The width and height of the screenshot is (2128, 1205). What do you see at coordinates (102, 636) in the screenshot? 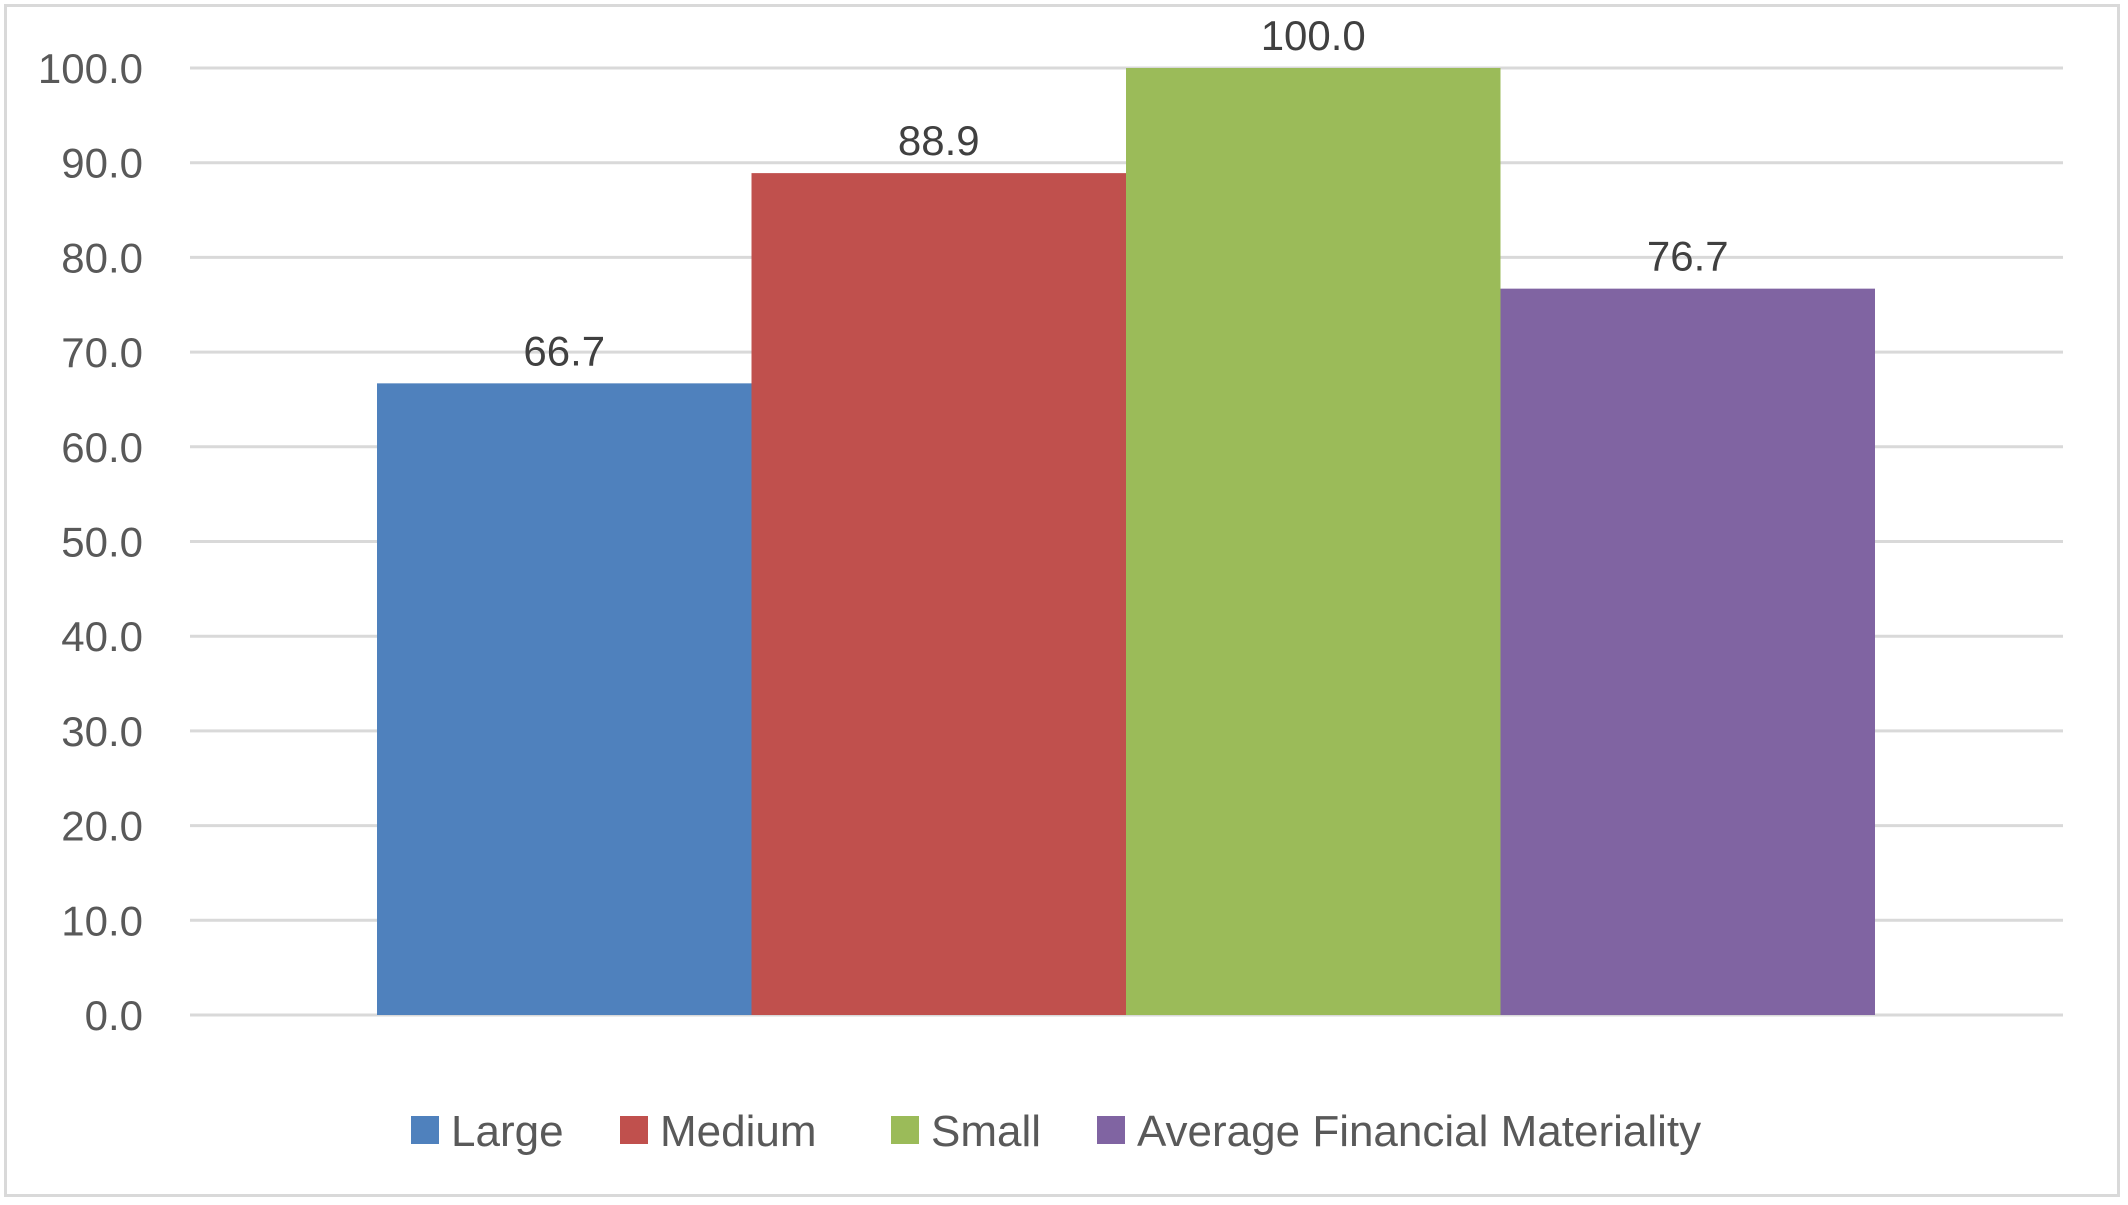
I see `y-tick-label: 40.0` at bounding box center [102, 636].